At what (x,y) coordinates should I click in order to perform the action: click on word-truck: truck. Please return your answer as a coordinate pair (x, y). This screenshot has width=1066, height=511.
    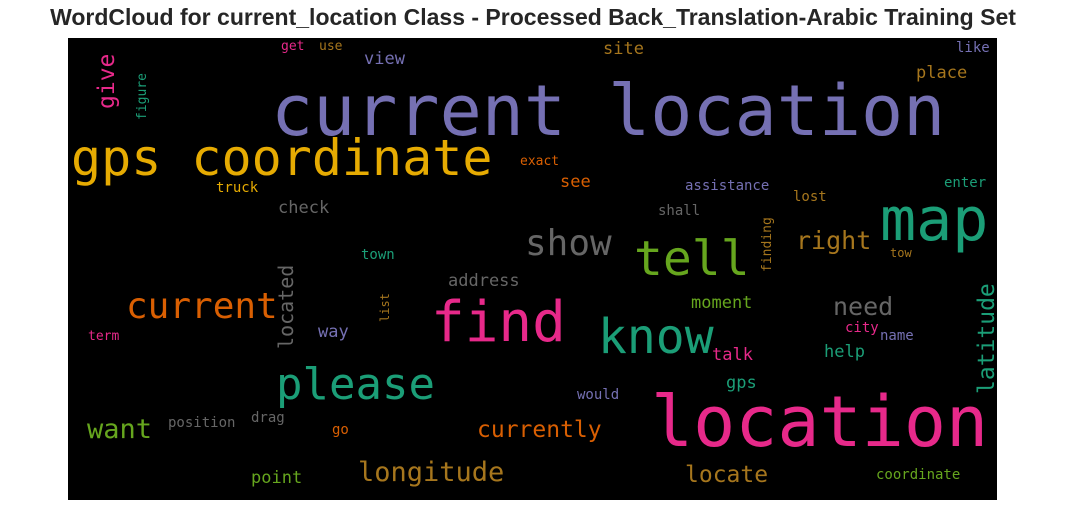
    Looking at the image, I should click on (237, 188).